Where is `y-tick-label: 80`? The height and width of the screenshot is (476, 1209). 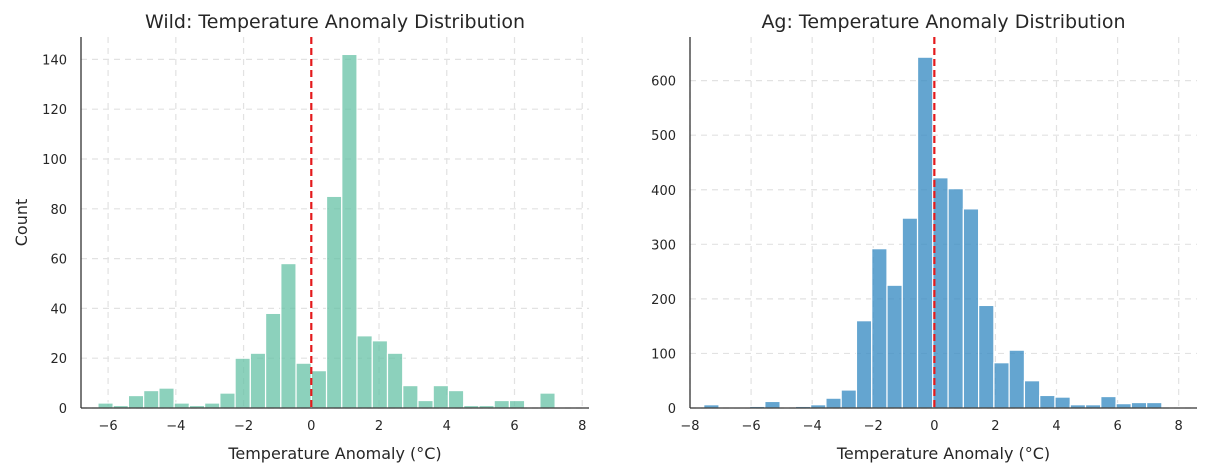
y-tick-label: 80 is located at coordinates (58, 210).